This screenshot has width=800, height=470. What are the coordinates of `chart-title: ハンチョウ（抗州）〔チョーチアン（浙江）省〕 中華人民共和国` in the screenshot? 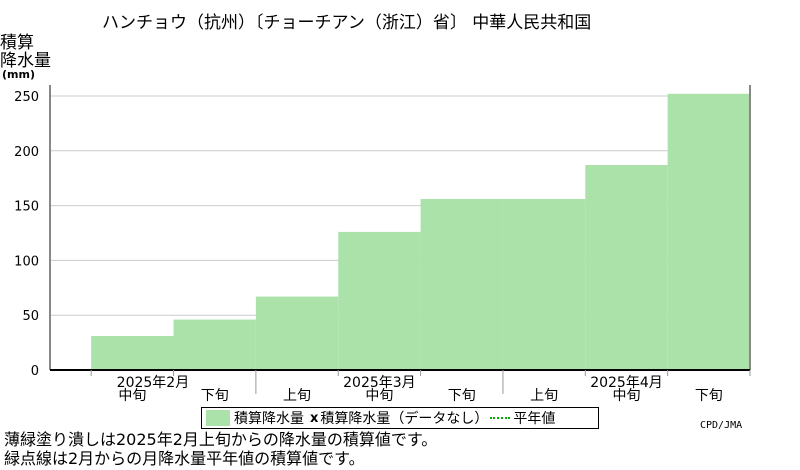 It's located at (346, 23).